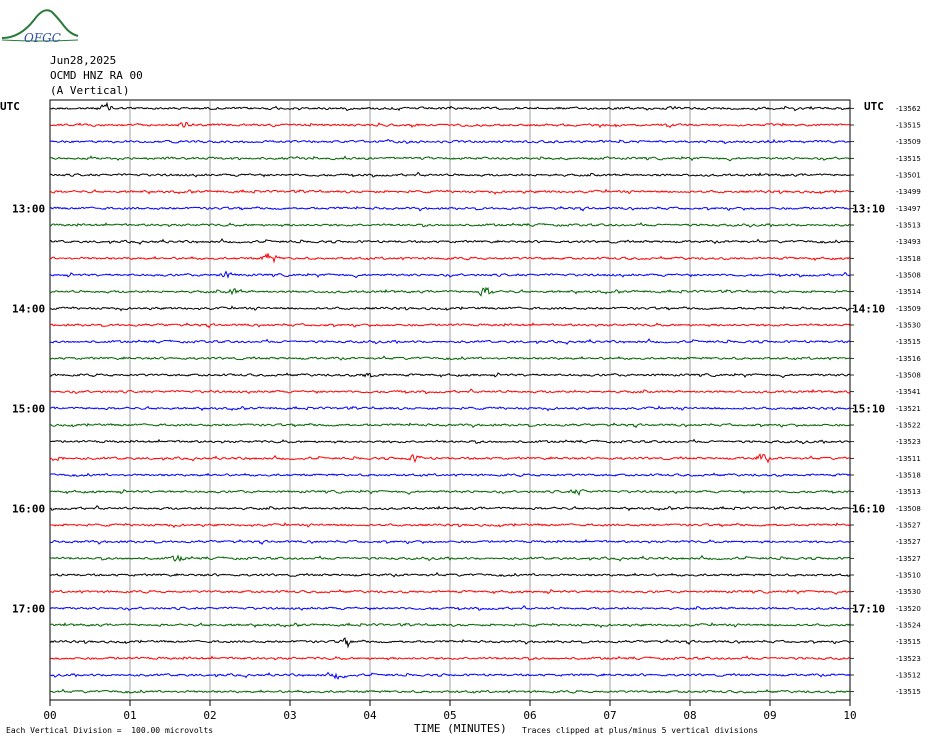  I want to click on x-tick-label: 02, so click(209, 715).